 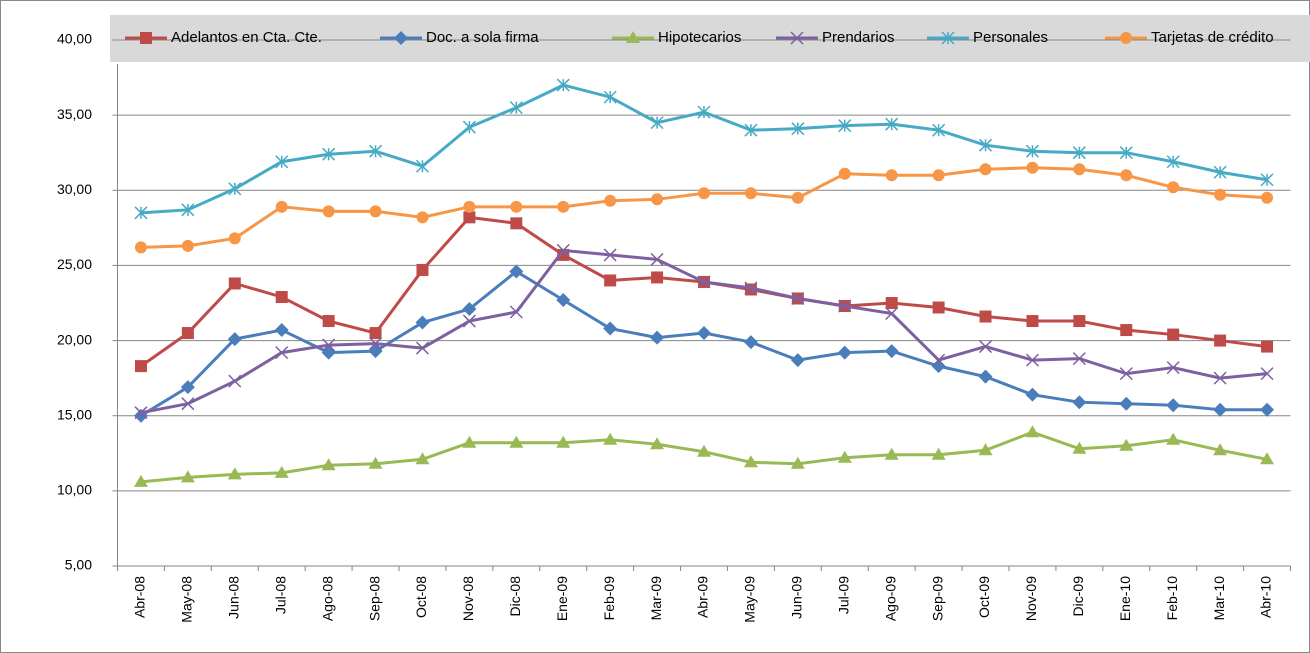 What do you see at coordinates (74, 414) in the screenshot?
I see `y-tick-label: 15,00` at bounding box center [74, 414].